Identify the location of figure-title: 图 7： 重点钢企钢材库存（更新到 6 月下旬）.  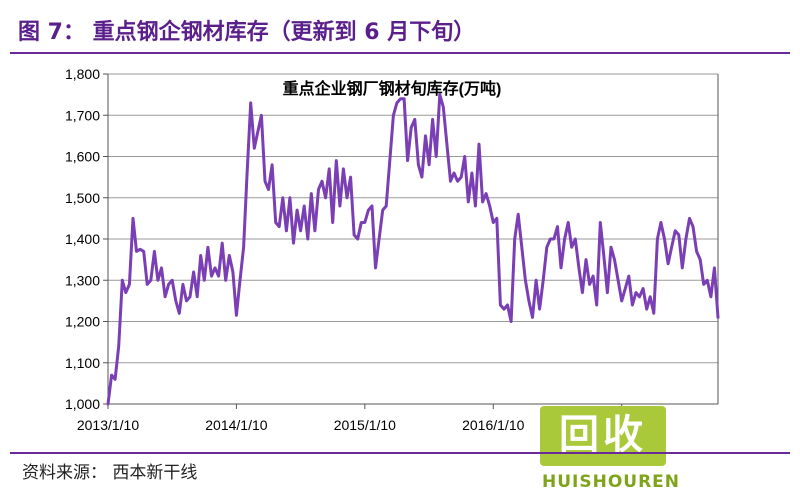
(247, 32).